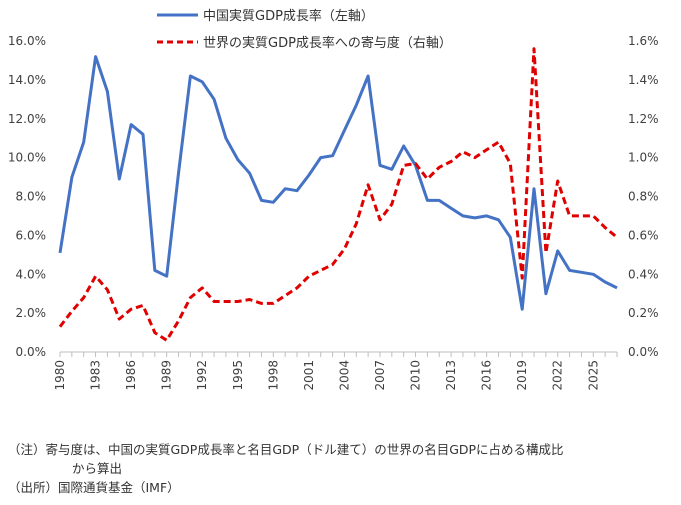 This screenshot has width=681, height=505. I want to click on y-right-tick-label: 1.4%, so click(643, 80).